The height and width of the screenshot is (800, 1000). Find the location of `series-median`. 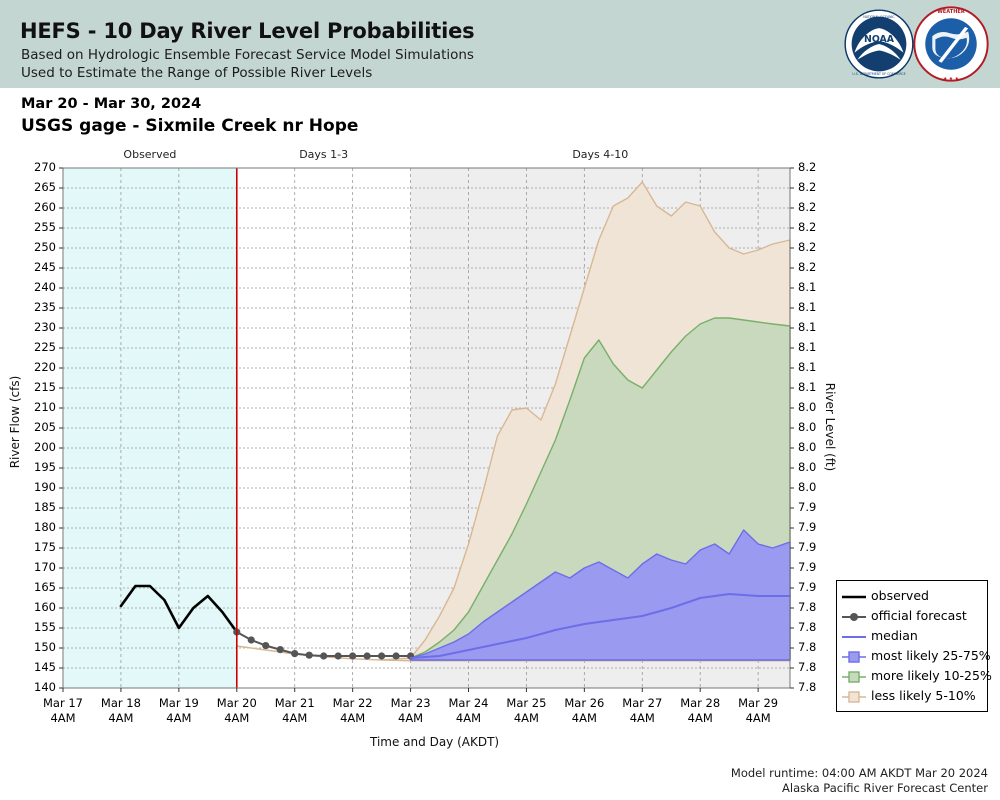

series-median is located at coordinates (600, 626).